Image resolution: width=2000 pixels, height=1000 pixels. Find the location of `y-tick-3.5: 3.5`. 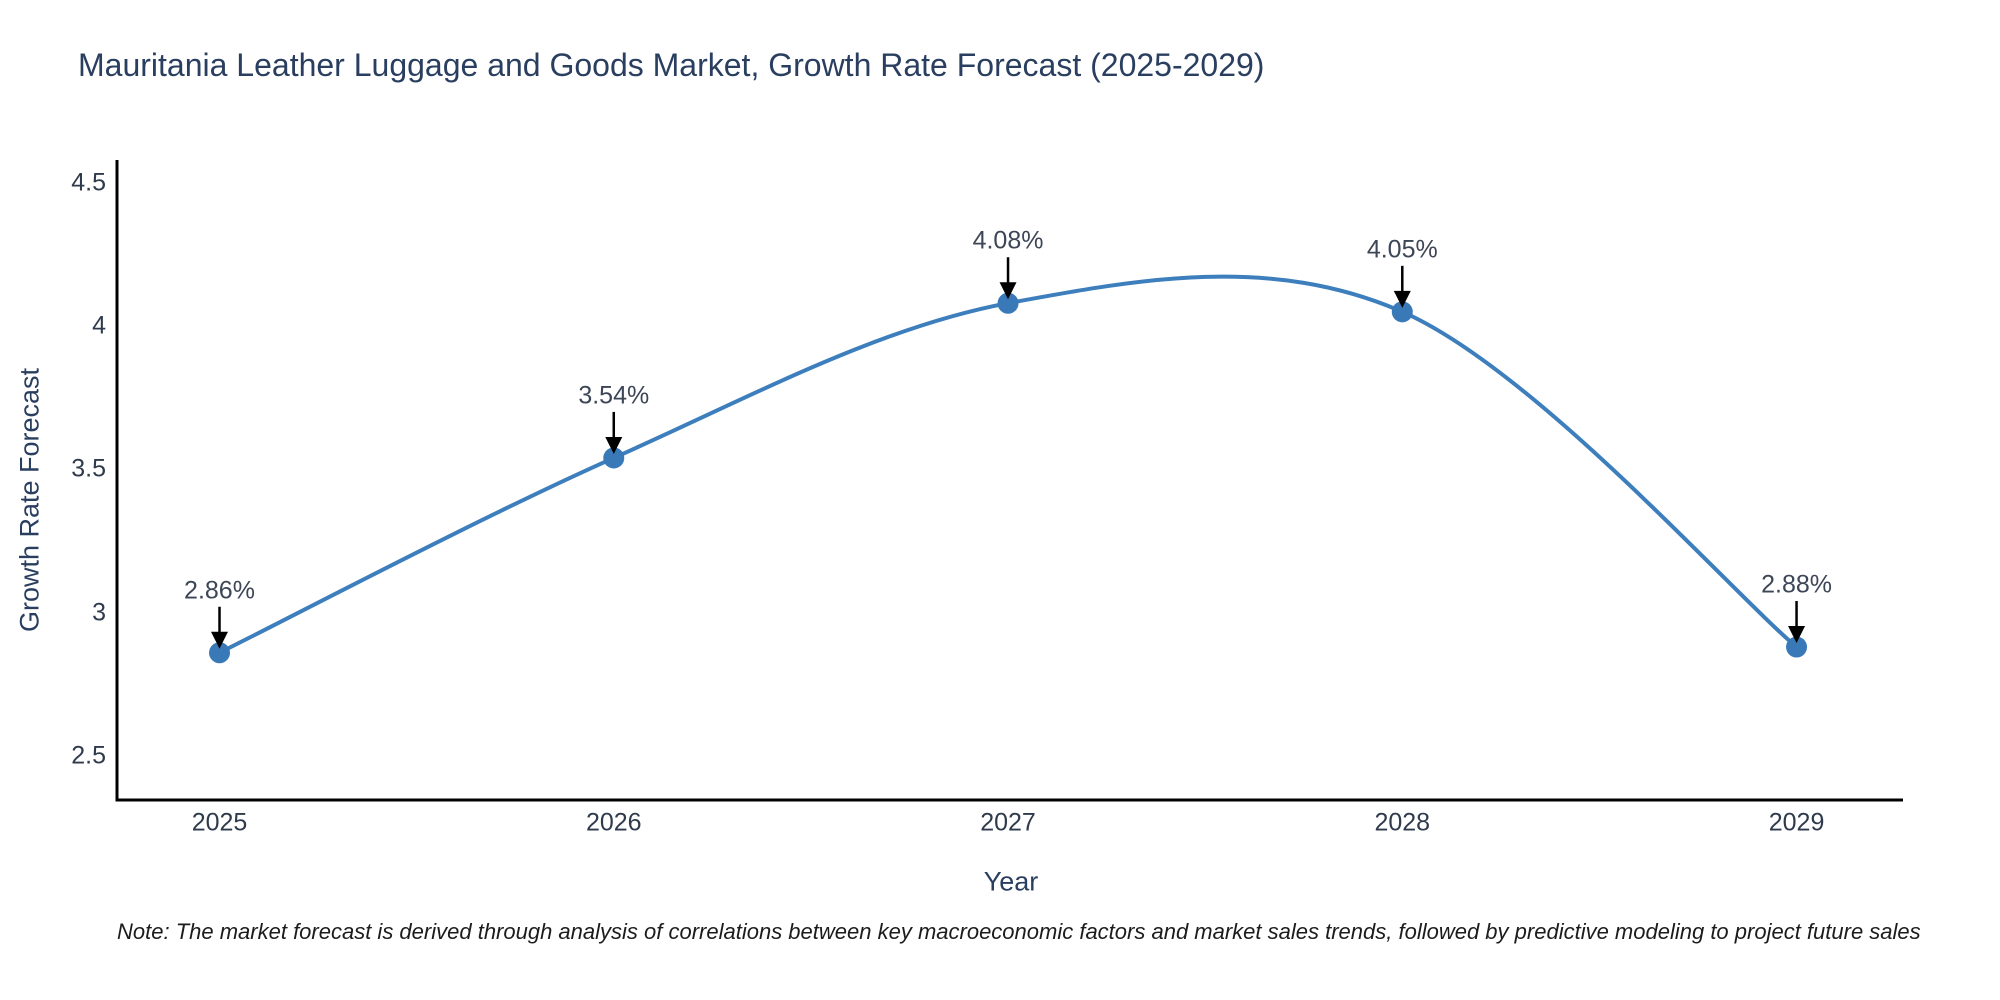

y-tick-3.5: 3.5 is located at coordinates (88, 468).